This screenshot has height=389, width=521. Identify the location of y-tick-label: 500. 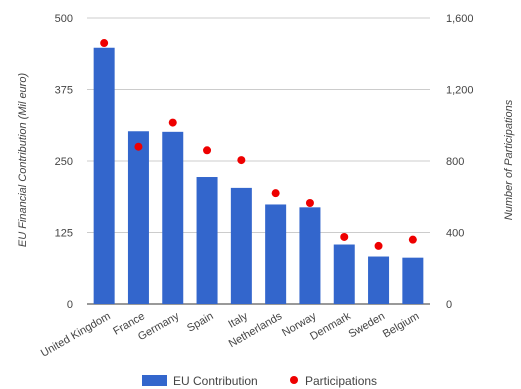
(64, 19).